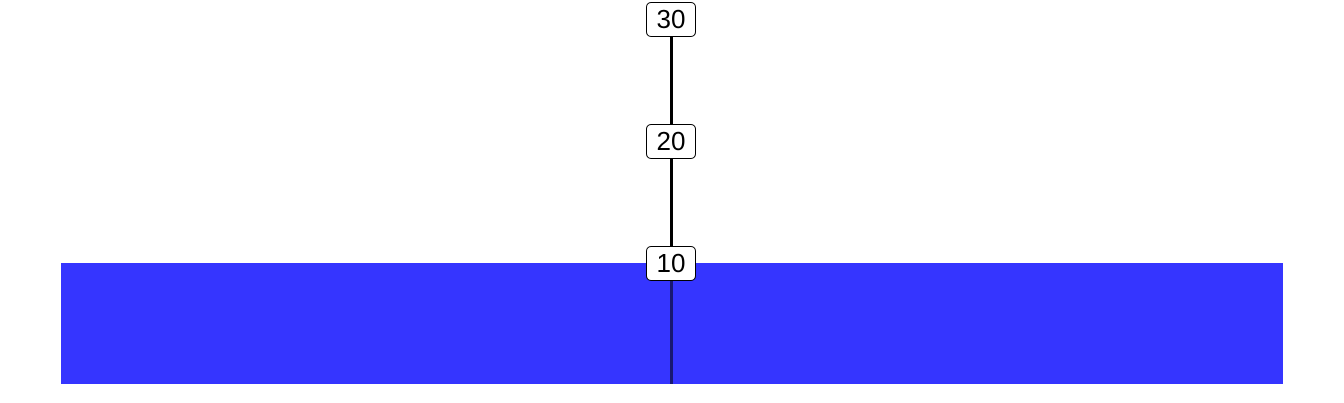  Describe the element at coordinates (671, 323) in the screenshot. I see `gauge-staff-submerged` at that location.